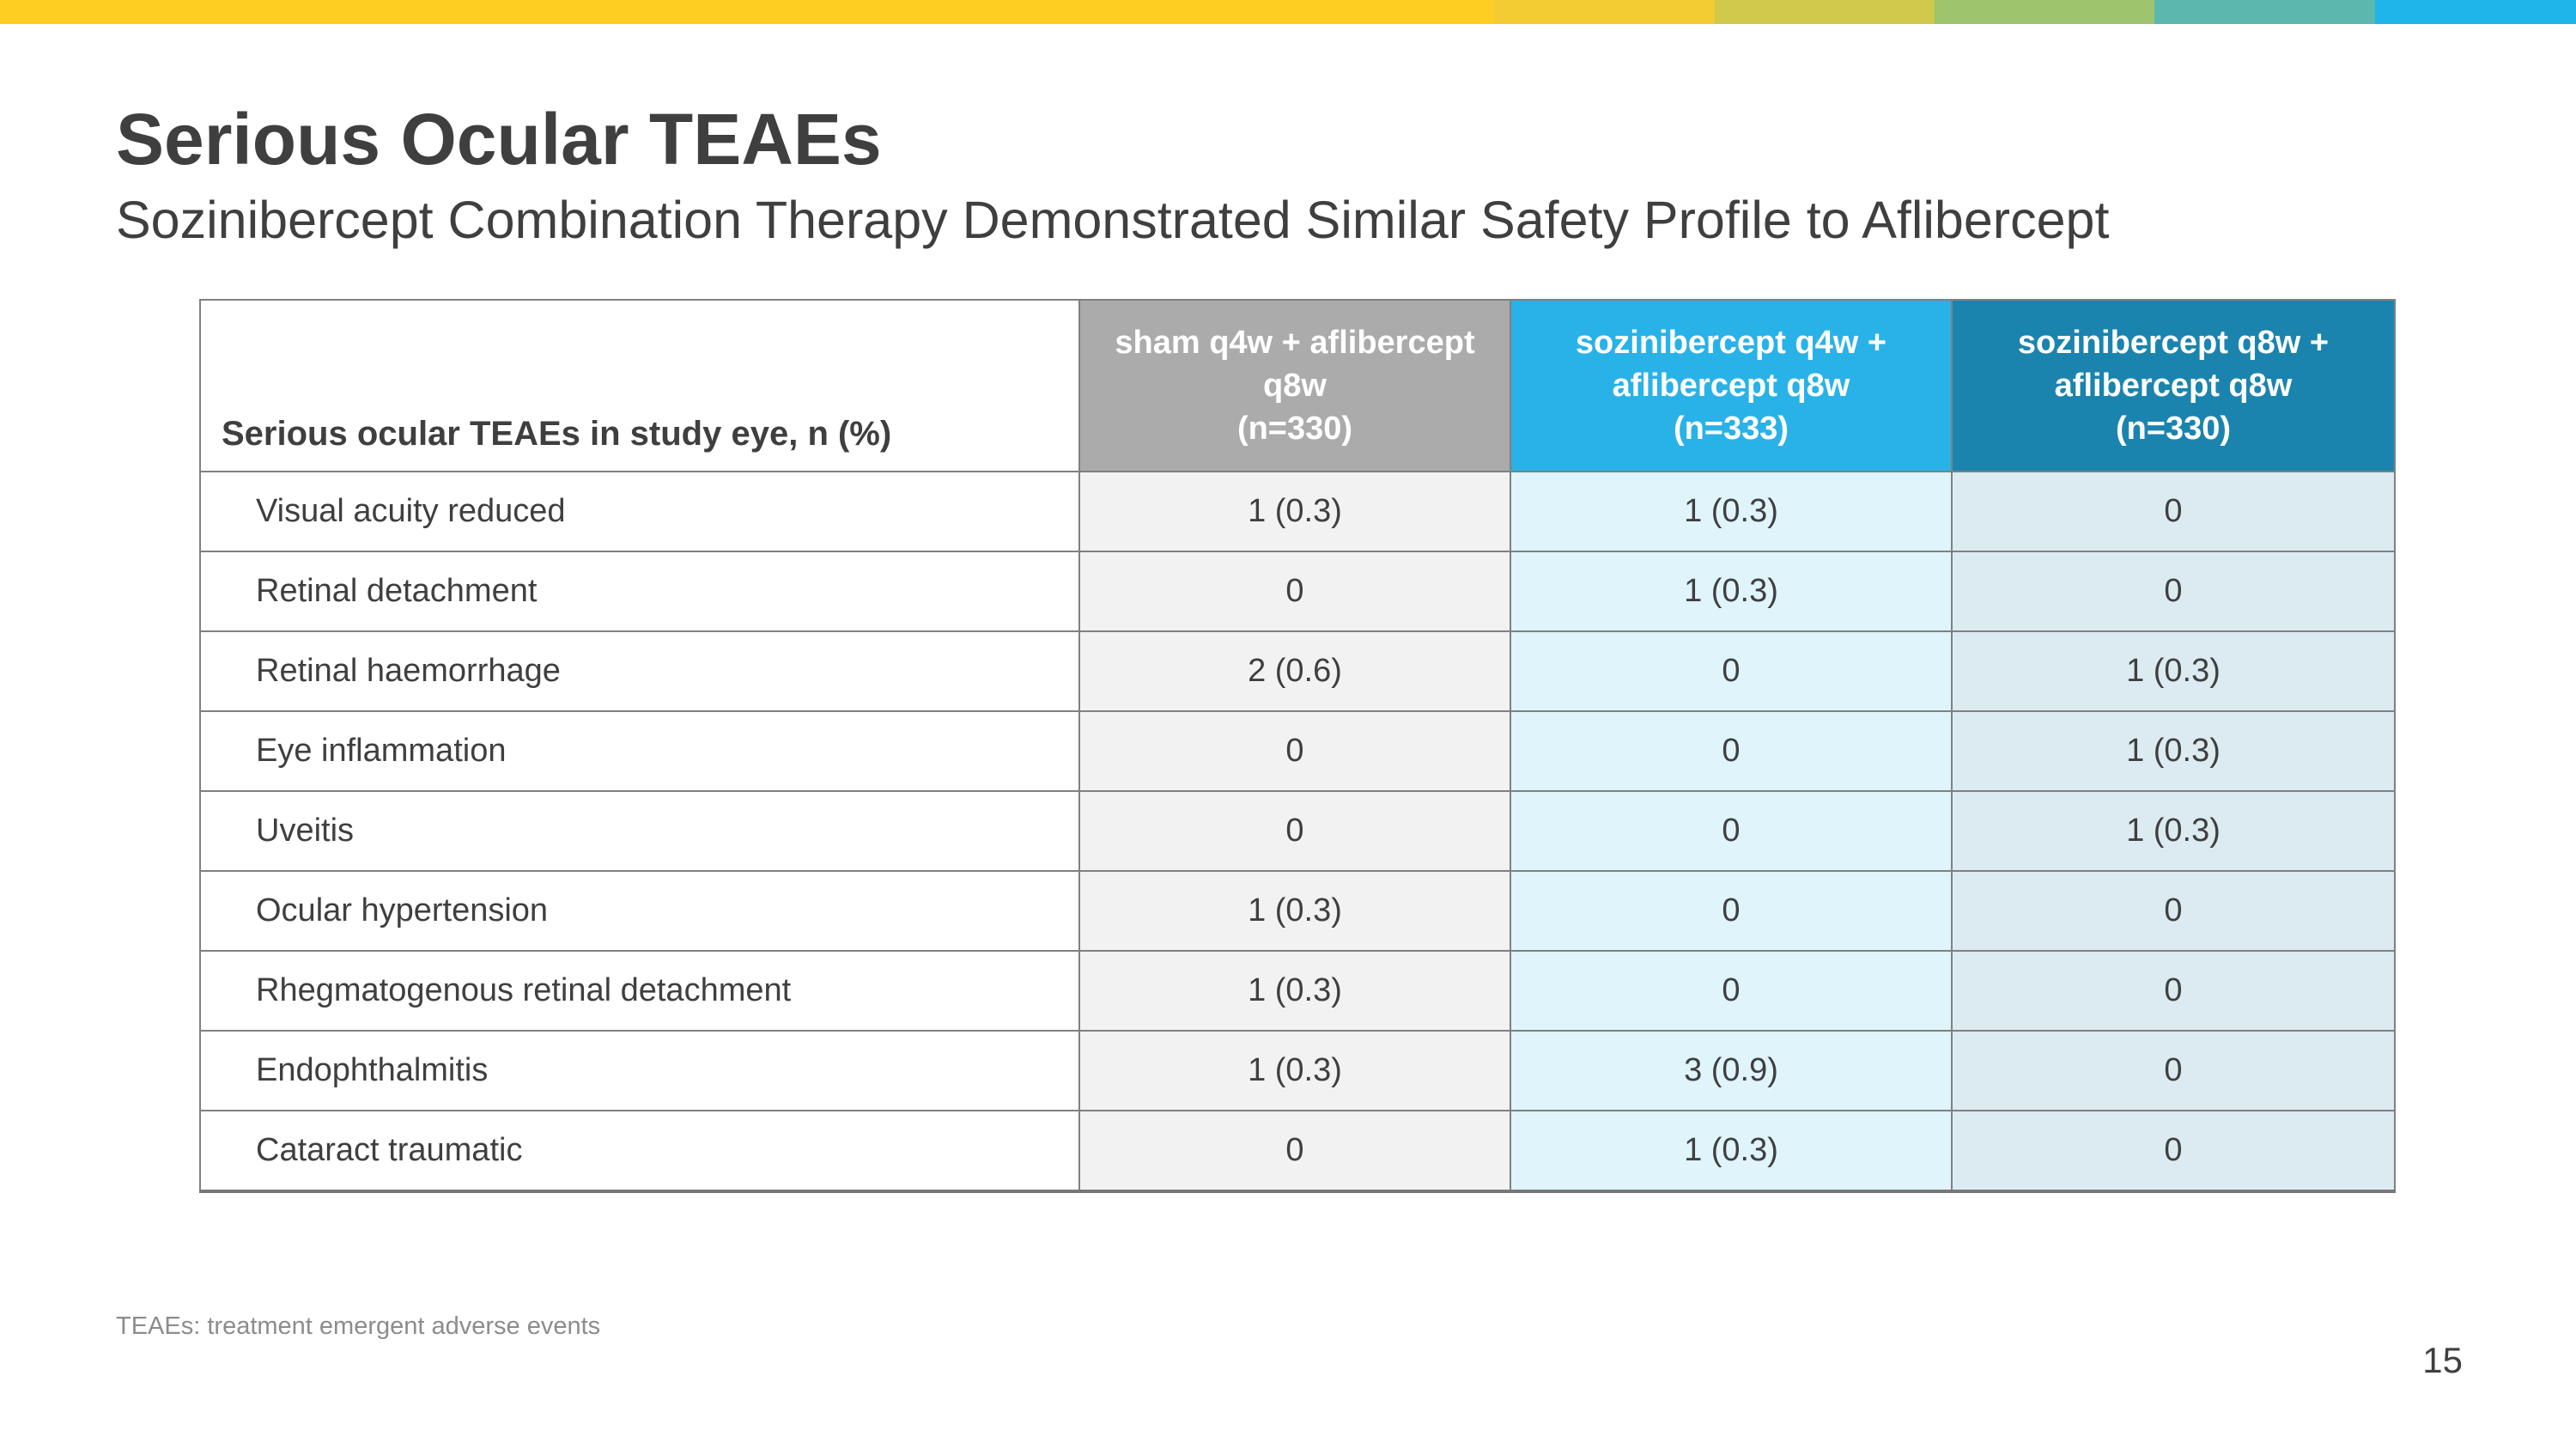 Image resolution: width=2576 pixels, height=1449 pixels. Describe the element at coordinates (640, 591) in the screenshot. I see `teae-label: Retinal detachment` at that location.